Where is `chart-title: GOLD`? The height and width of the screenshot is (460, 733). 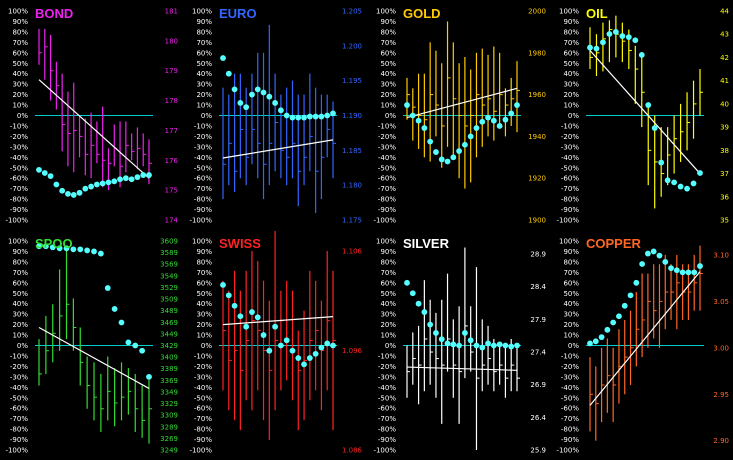
chart-title: GOLD is located at coordinates (422, 13).